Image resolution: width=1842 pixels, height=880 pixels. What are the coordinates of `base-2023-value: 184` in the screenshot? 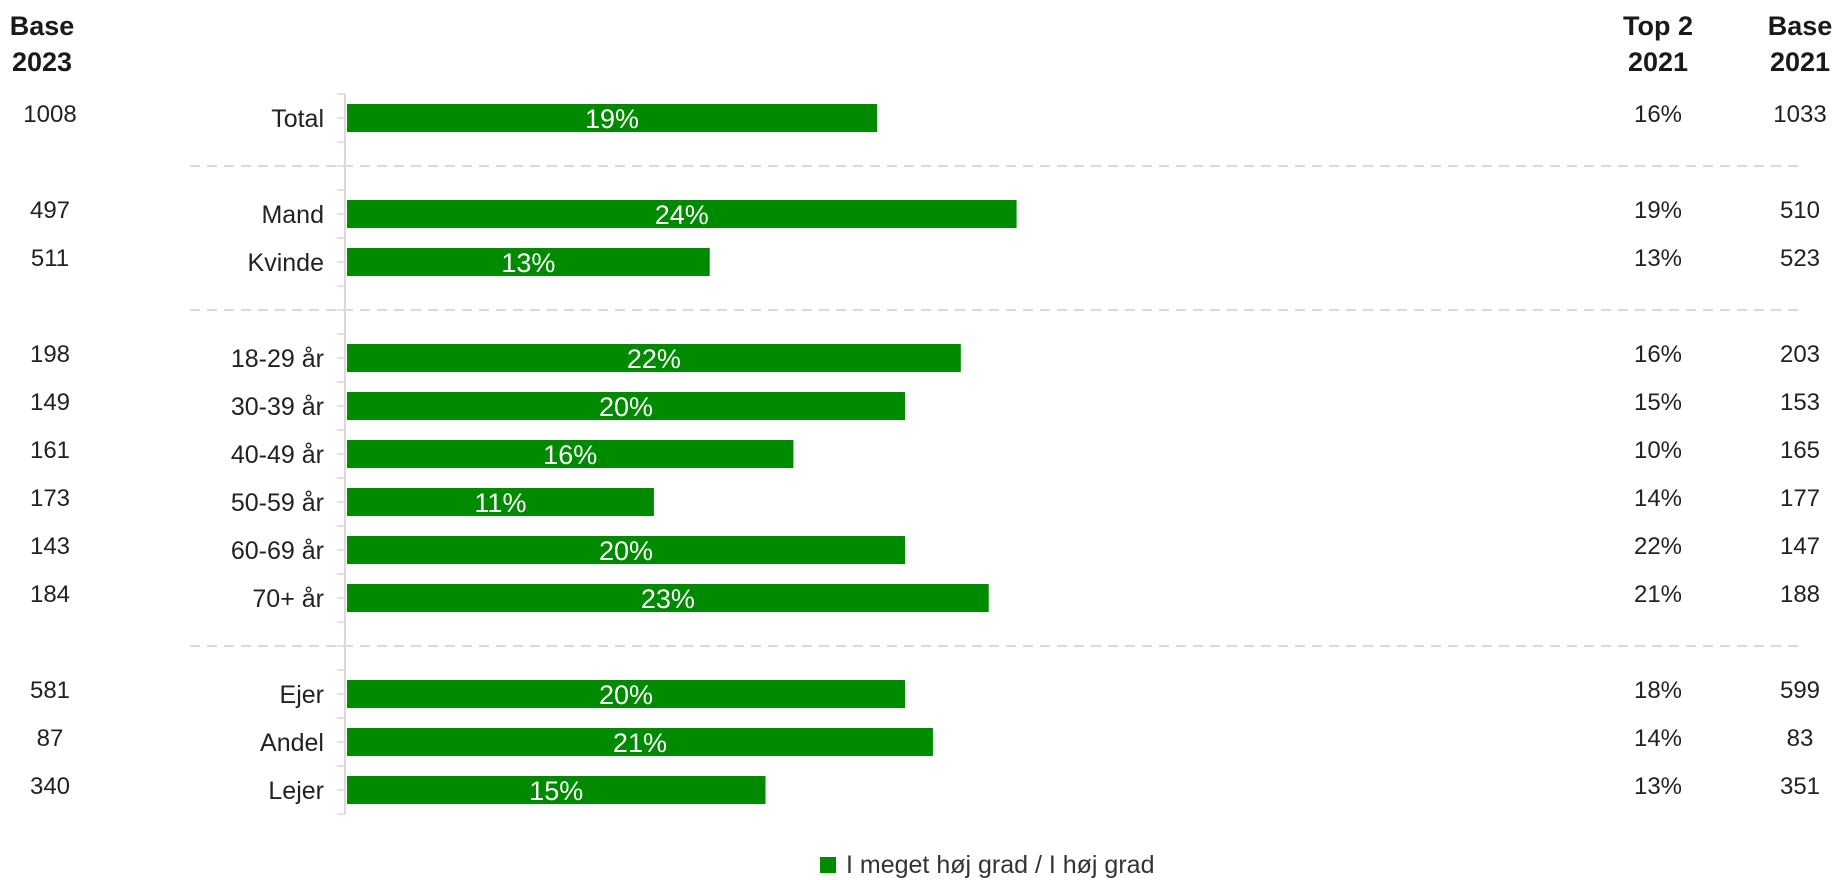 It's located at (50, 594).